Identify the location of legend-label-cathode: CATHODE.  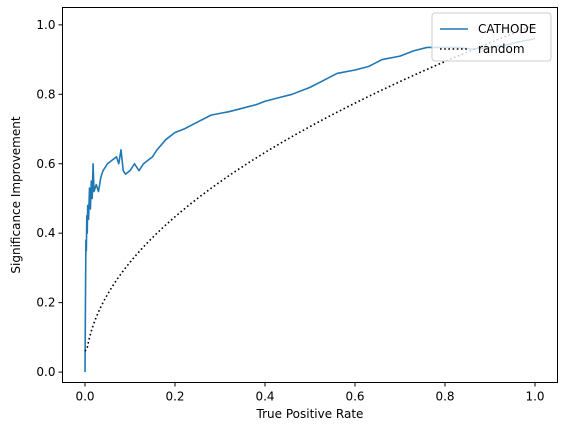
(507, 29).